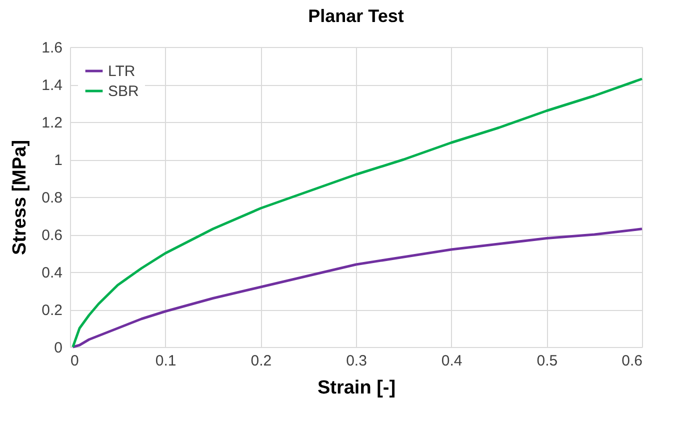  What do you see at coordinates (165, 361) in the screenshot?
I see `x-tick-label: 0.1` at bounding box center [165, 361].